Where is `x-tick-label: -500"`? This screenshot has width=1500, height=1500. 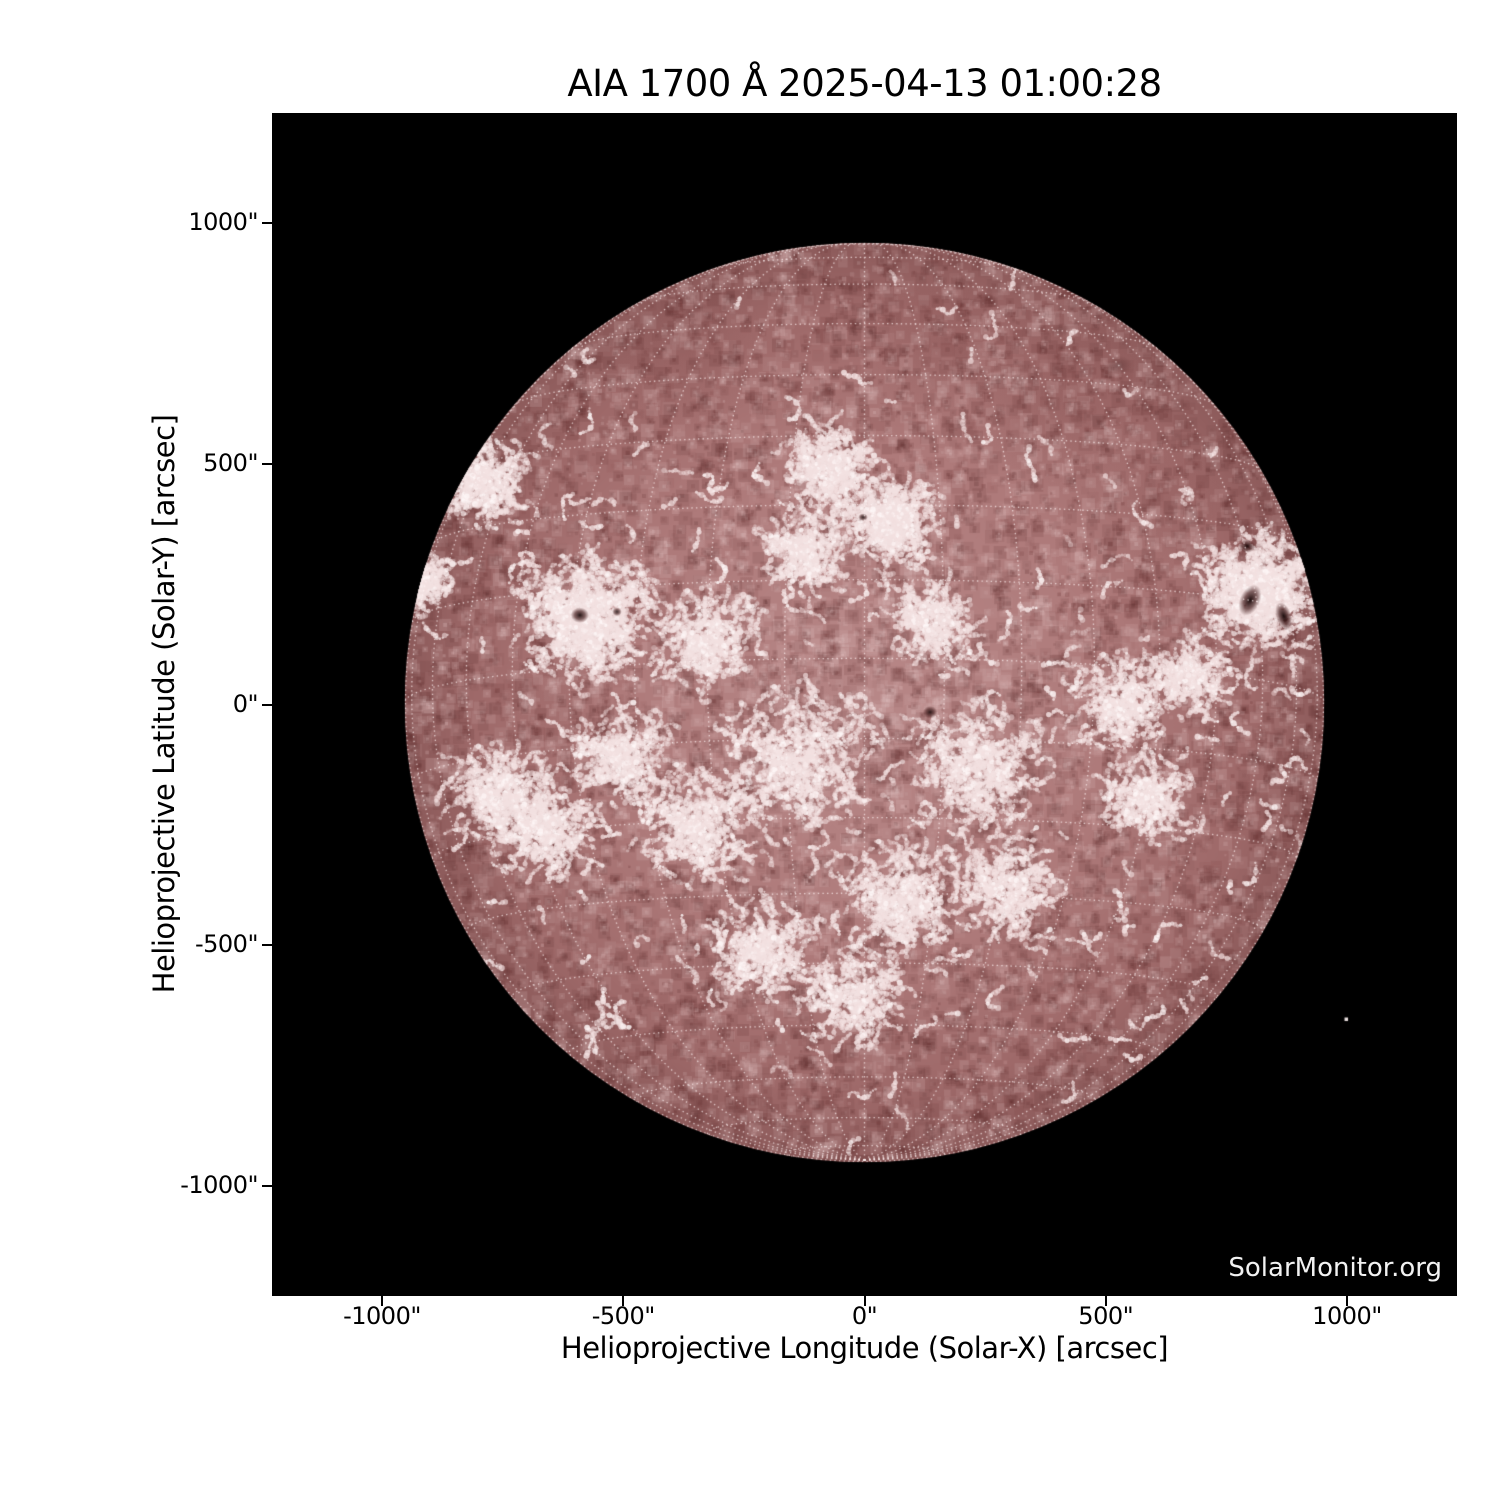
x-tick-label: -500" is located at coordinates (623, 1316).